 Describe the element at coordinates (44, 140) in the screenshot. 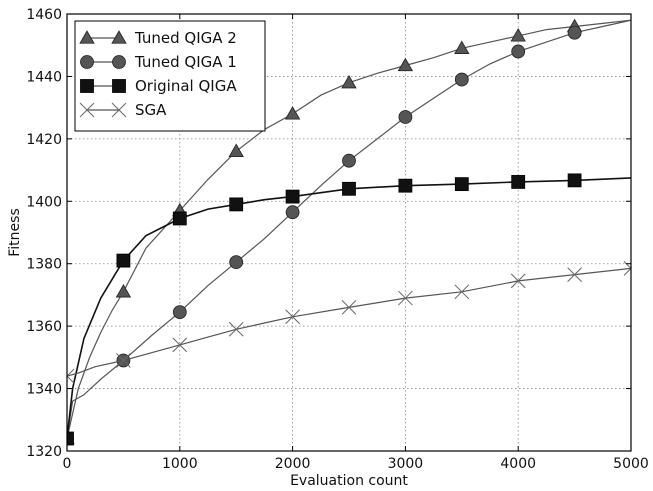

I see `y-tick-label: 1420` at that location.